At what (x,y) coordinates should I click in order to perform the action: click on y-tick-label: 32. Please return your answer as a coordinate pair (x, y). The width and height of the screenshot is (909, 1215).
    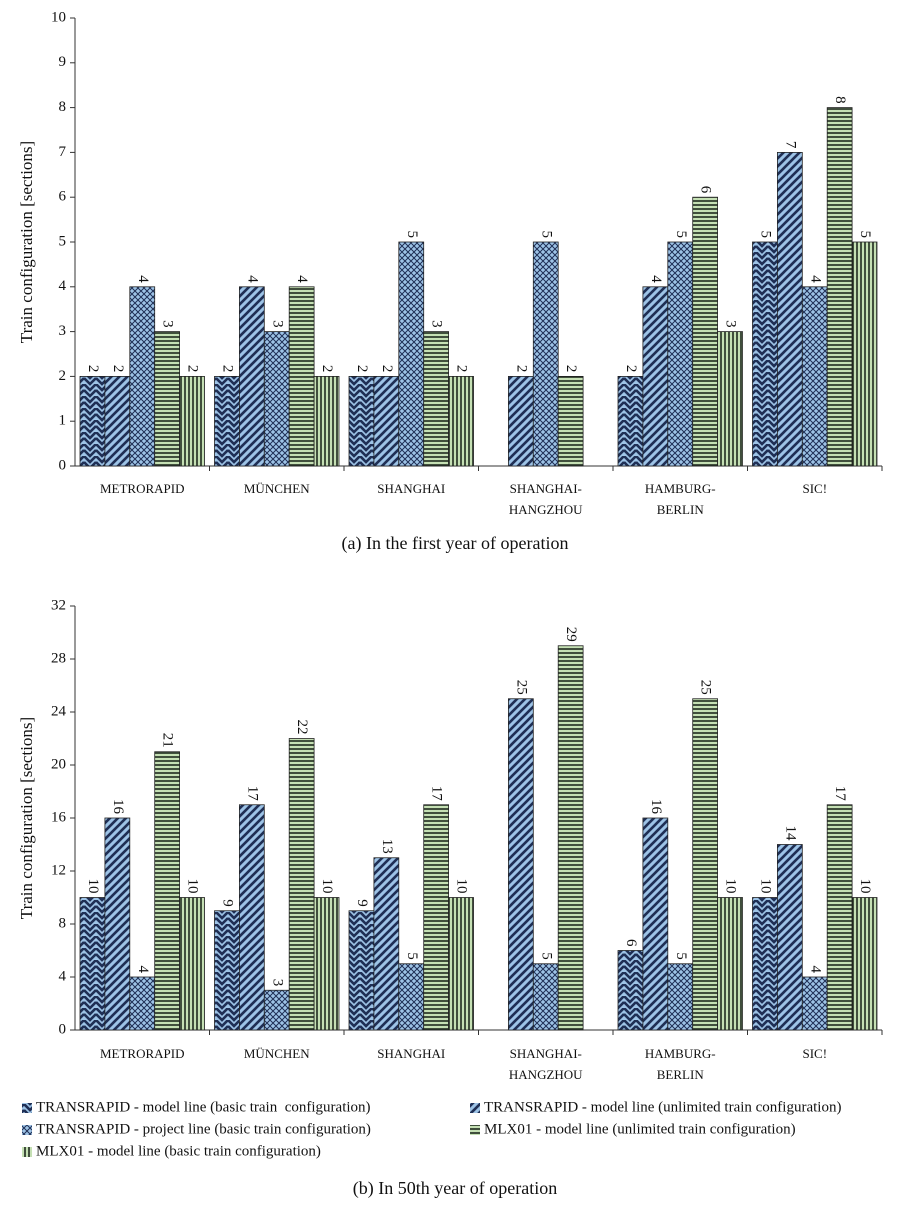
    Looking at the image, I should click on (58, 605).